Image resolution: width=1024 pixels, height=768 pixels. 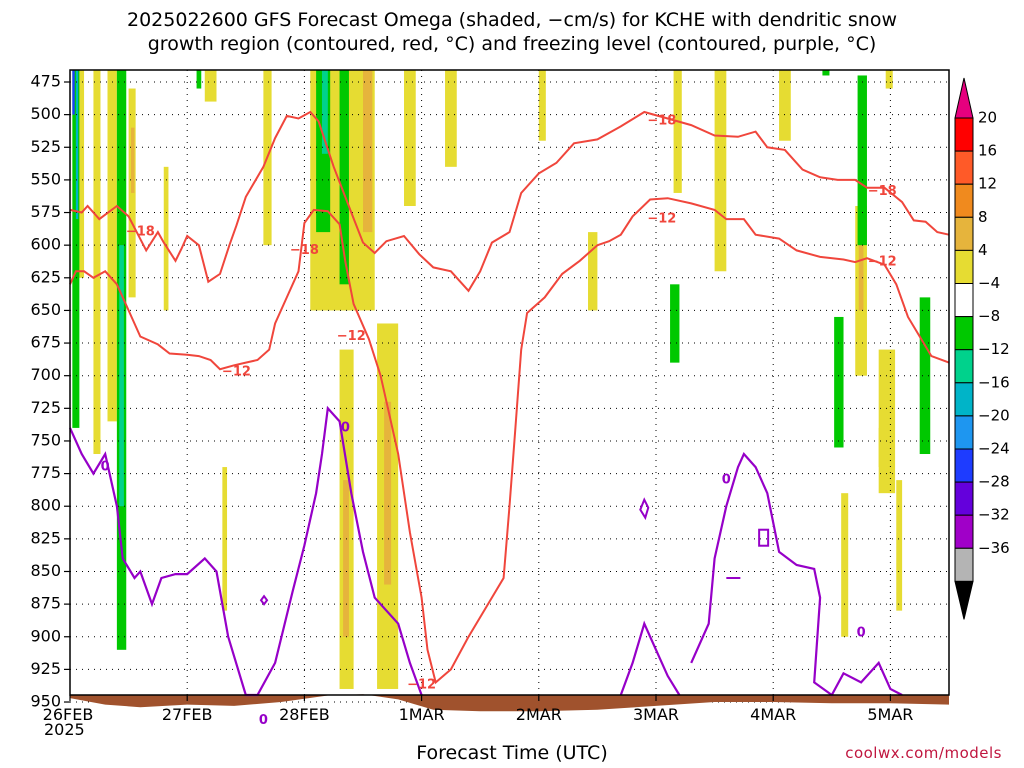 I want to click on y-axis-tick-label: 800, so click(x=45, y=505).